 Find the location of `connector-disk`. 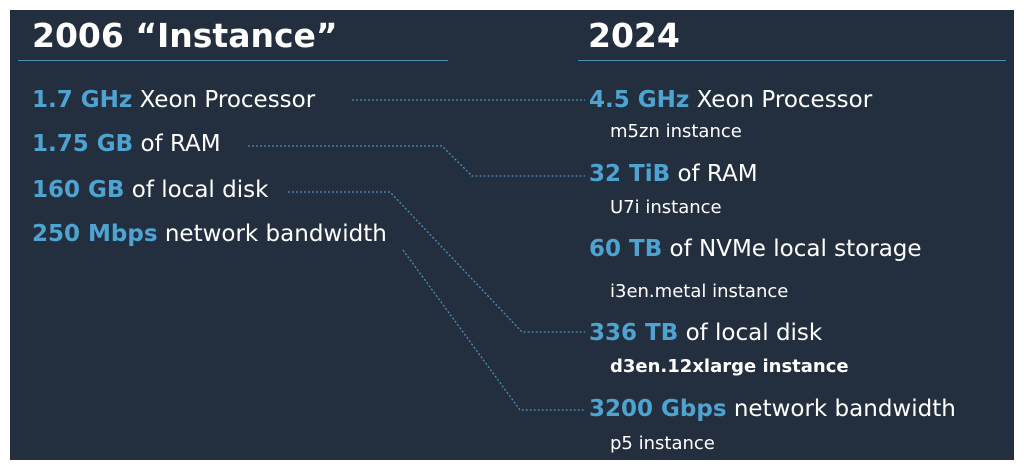

connector-disk is located at coordinates (436, 262).